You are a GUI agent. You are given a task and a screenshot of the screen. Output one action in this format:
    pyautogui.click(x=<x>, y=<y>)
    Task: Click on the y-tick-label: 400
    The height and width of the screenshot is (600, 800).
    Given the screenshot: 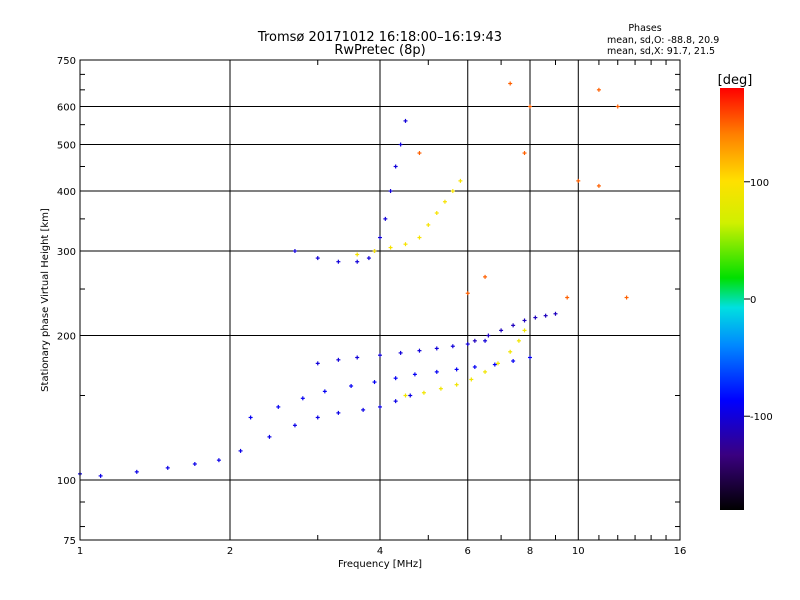 What is the action you would take?
    pyautogui.click(x=66, y=192)
    